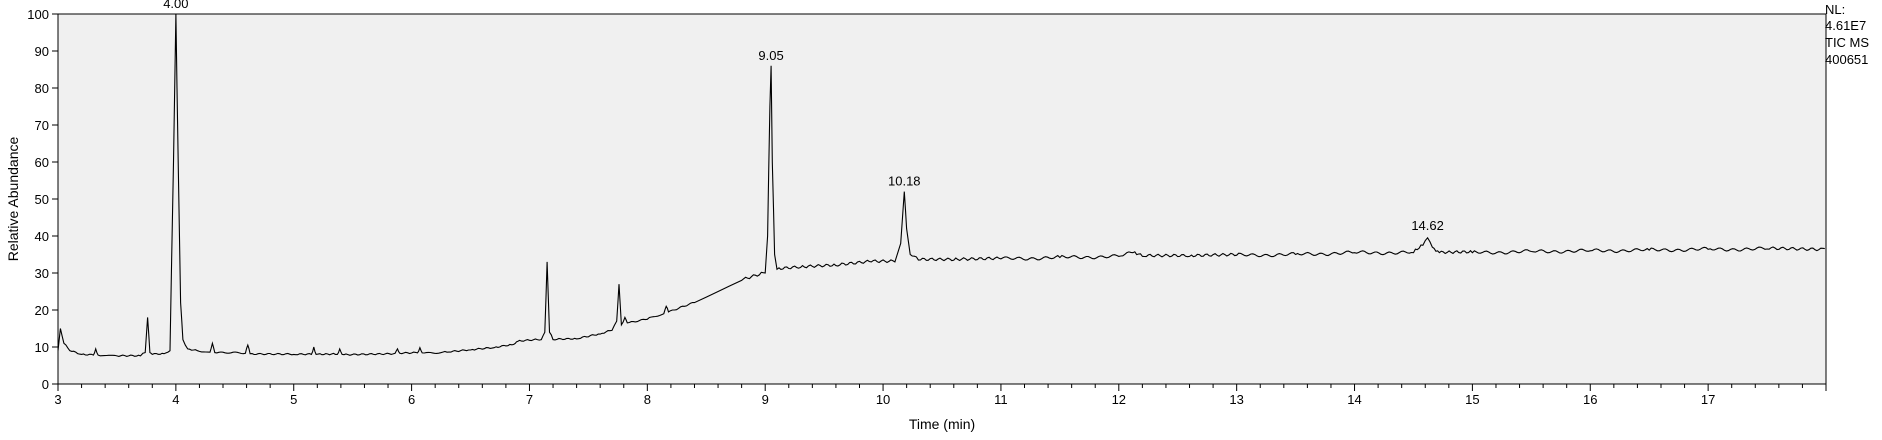 This screenshot has height=440, width=1882. Describe the element at coordinates (1847, 42) in the screenshot. I see `scan-type-label: TIC MS` at that location.